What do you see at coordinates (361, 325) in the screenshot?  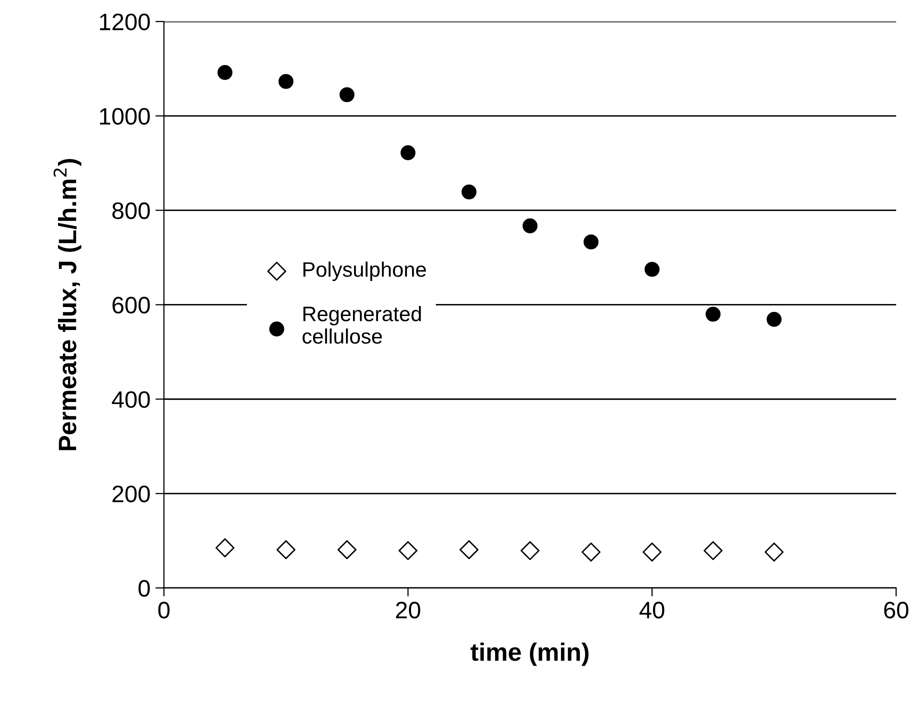 I see `legend-label: Regenerated cellulose` at bounding box center [361, 325].